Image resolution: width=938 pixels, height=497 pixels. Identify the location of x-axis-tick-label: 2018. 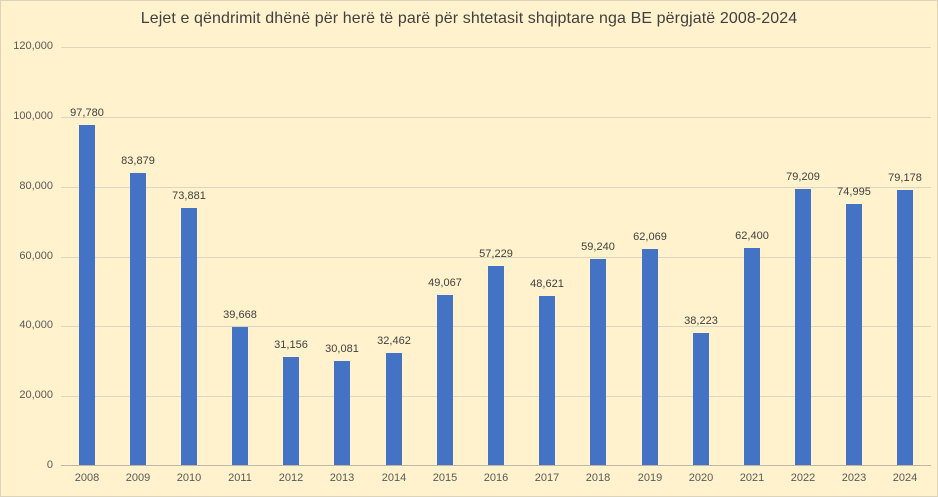
(598, 478).